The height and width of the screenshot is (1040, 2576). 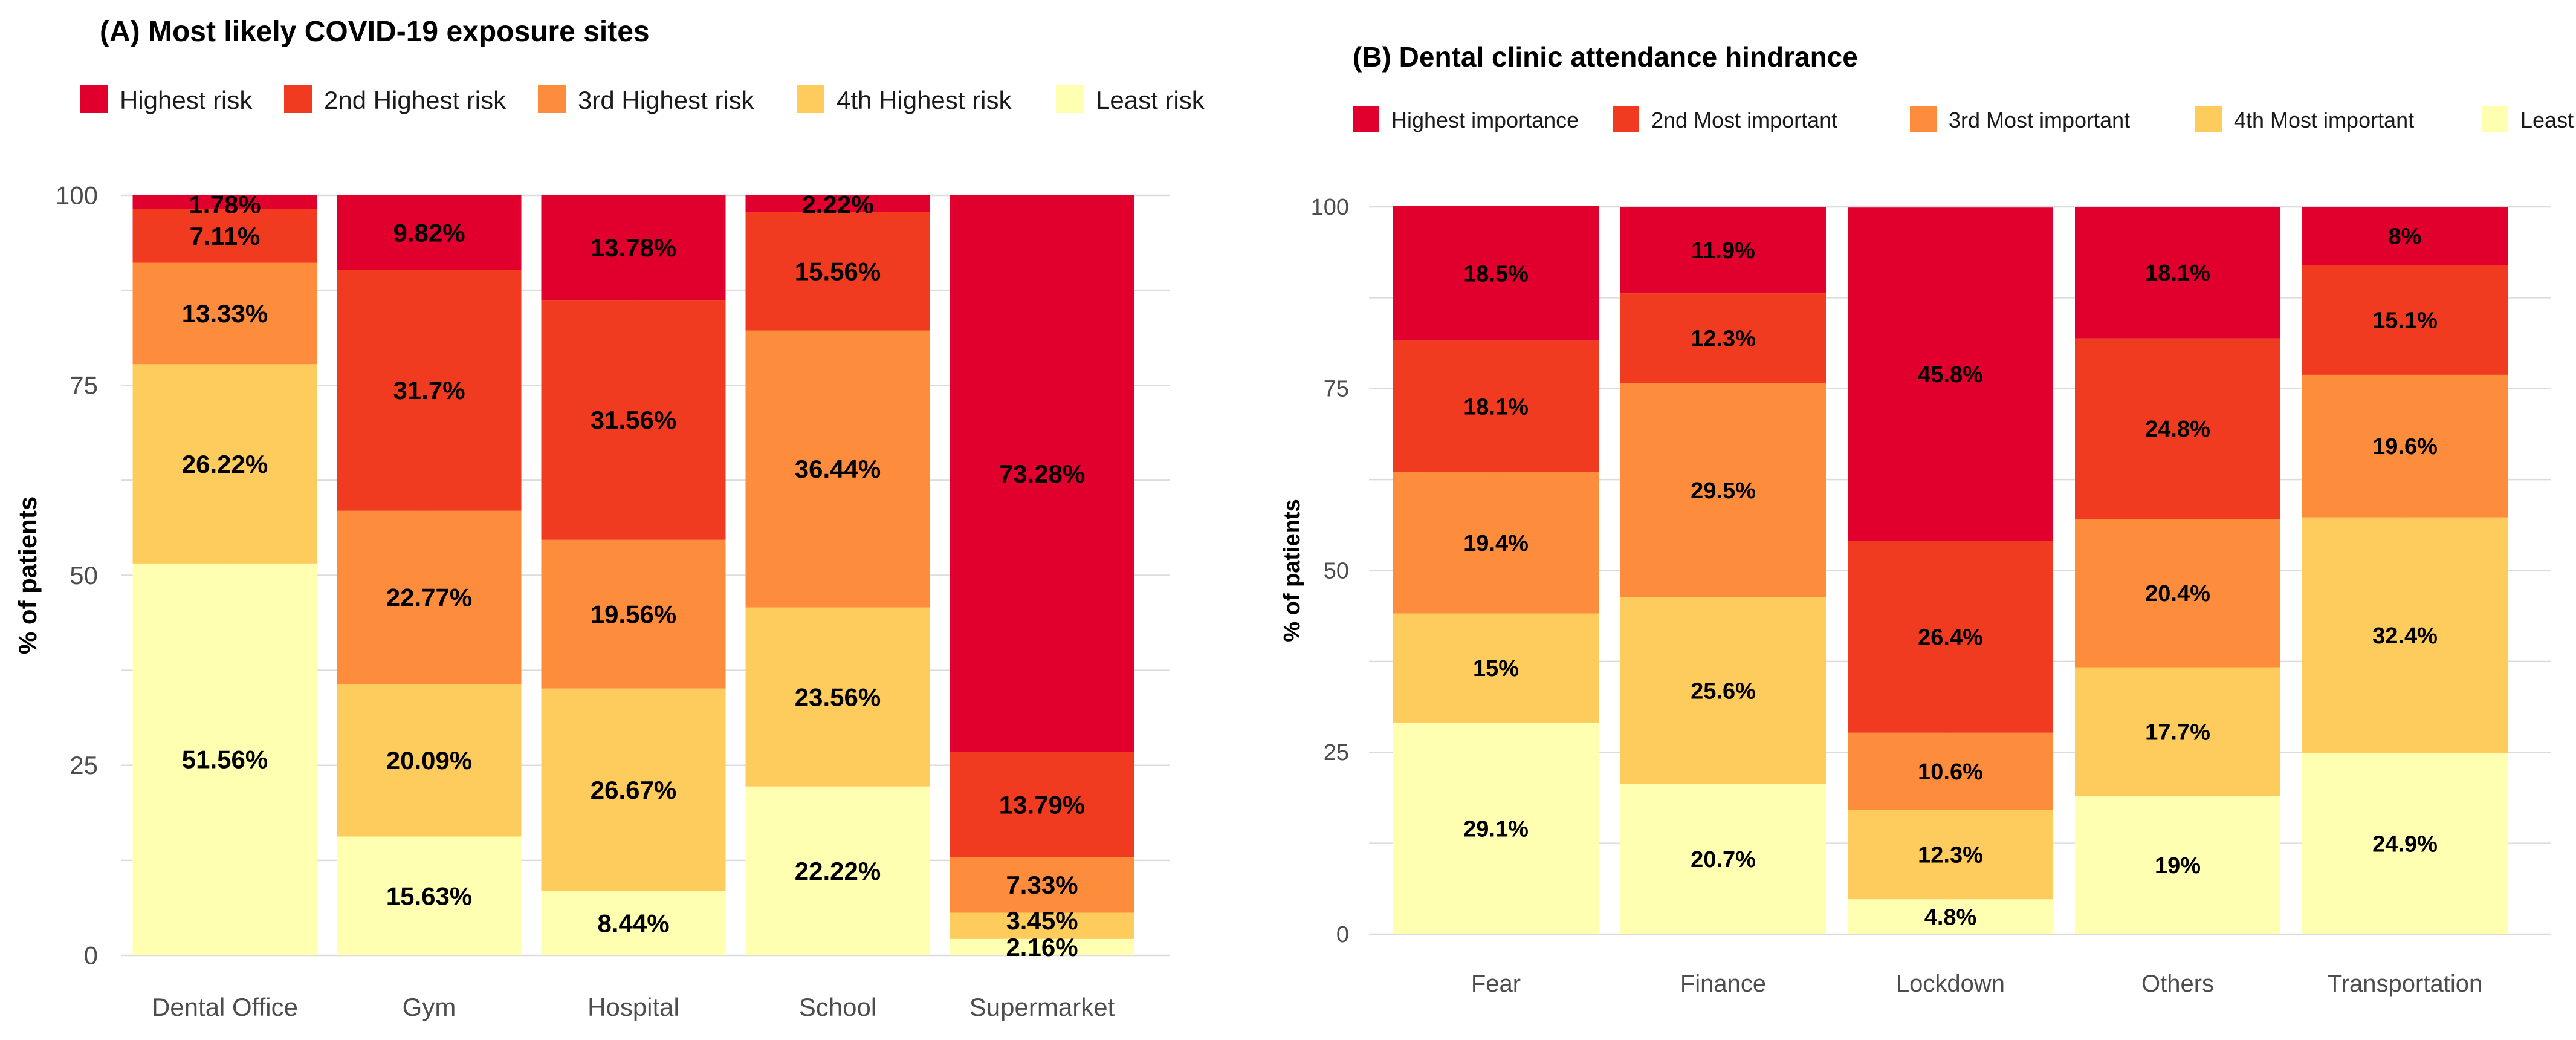 What do you see at coordinates (1485, 120) in the screenshot?
I see `legend-b-label-1: Highest importance` at bounding box center [1485, 120].